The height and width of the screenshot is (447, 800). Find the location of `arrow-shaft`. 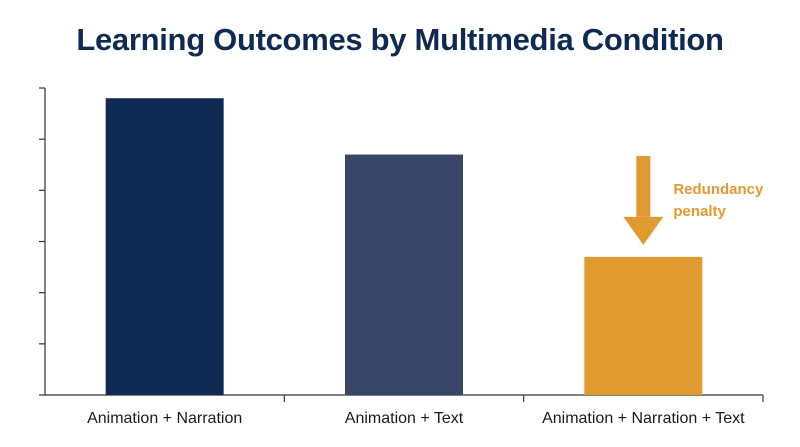

arrow-shaft is located at coordinates (643, 186).